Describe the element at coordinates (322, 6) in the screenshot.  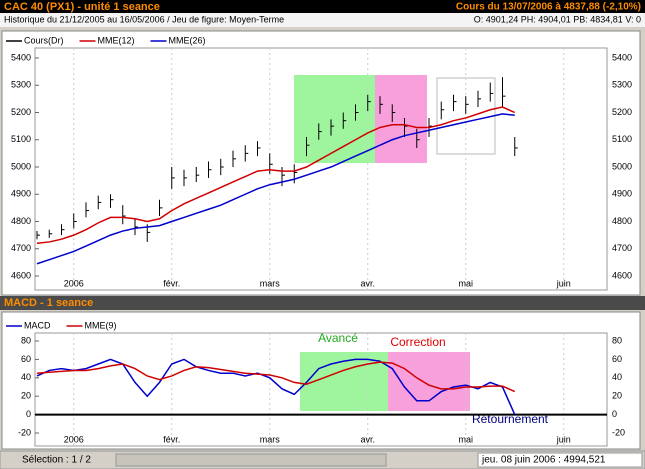
I see `header-bar` at that location.